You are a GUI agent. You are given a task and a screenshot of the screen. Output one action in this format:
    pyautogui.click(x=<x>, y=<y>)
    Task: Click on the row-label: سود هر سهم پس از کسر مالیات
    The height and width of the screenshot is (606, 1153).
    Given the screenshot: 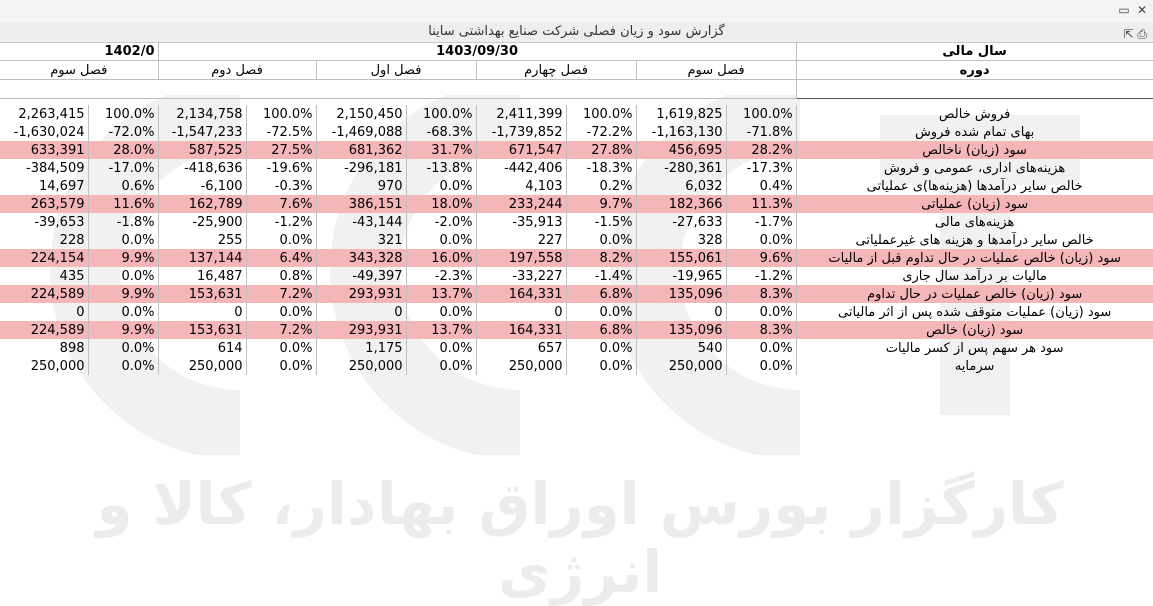 What is the action you would take?
    pyautogui.click(x=974, y=348)
    